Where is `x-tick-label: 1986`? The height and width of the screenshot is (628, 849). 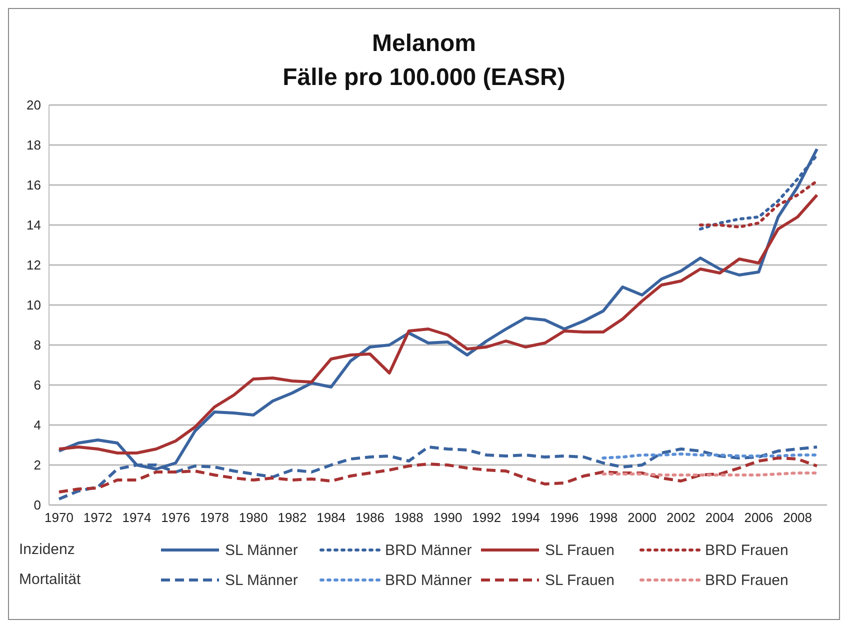
x-tick-label: 1986 is located at coordinates (370, 518).